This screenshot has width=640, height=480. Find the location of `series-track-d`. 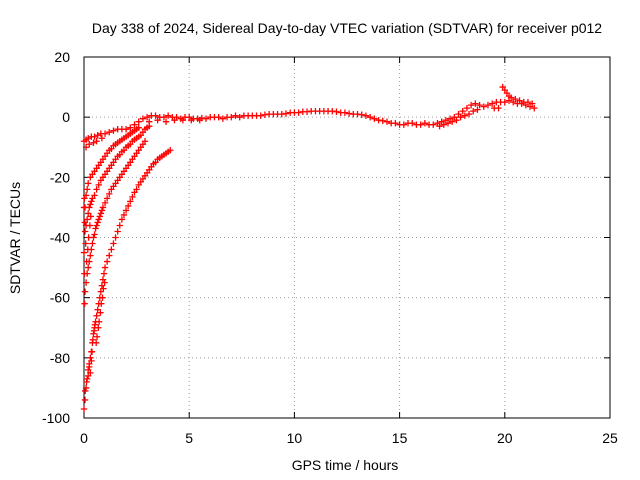

series-track-d is located at coordinates (127, 280).